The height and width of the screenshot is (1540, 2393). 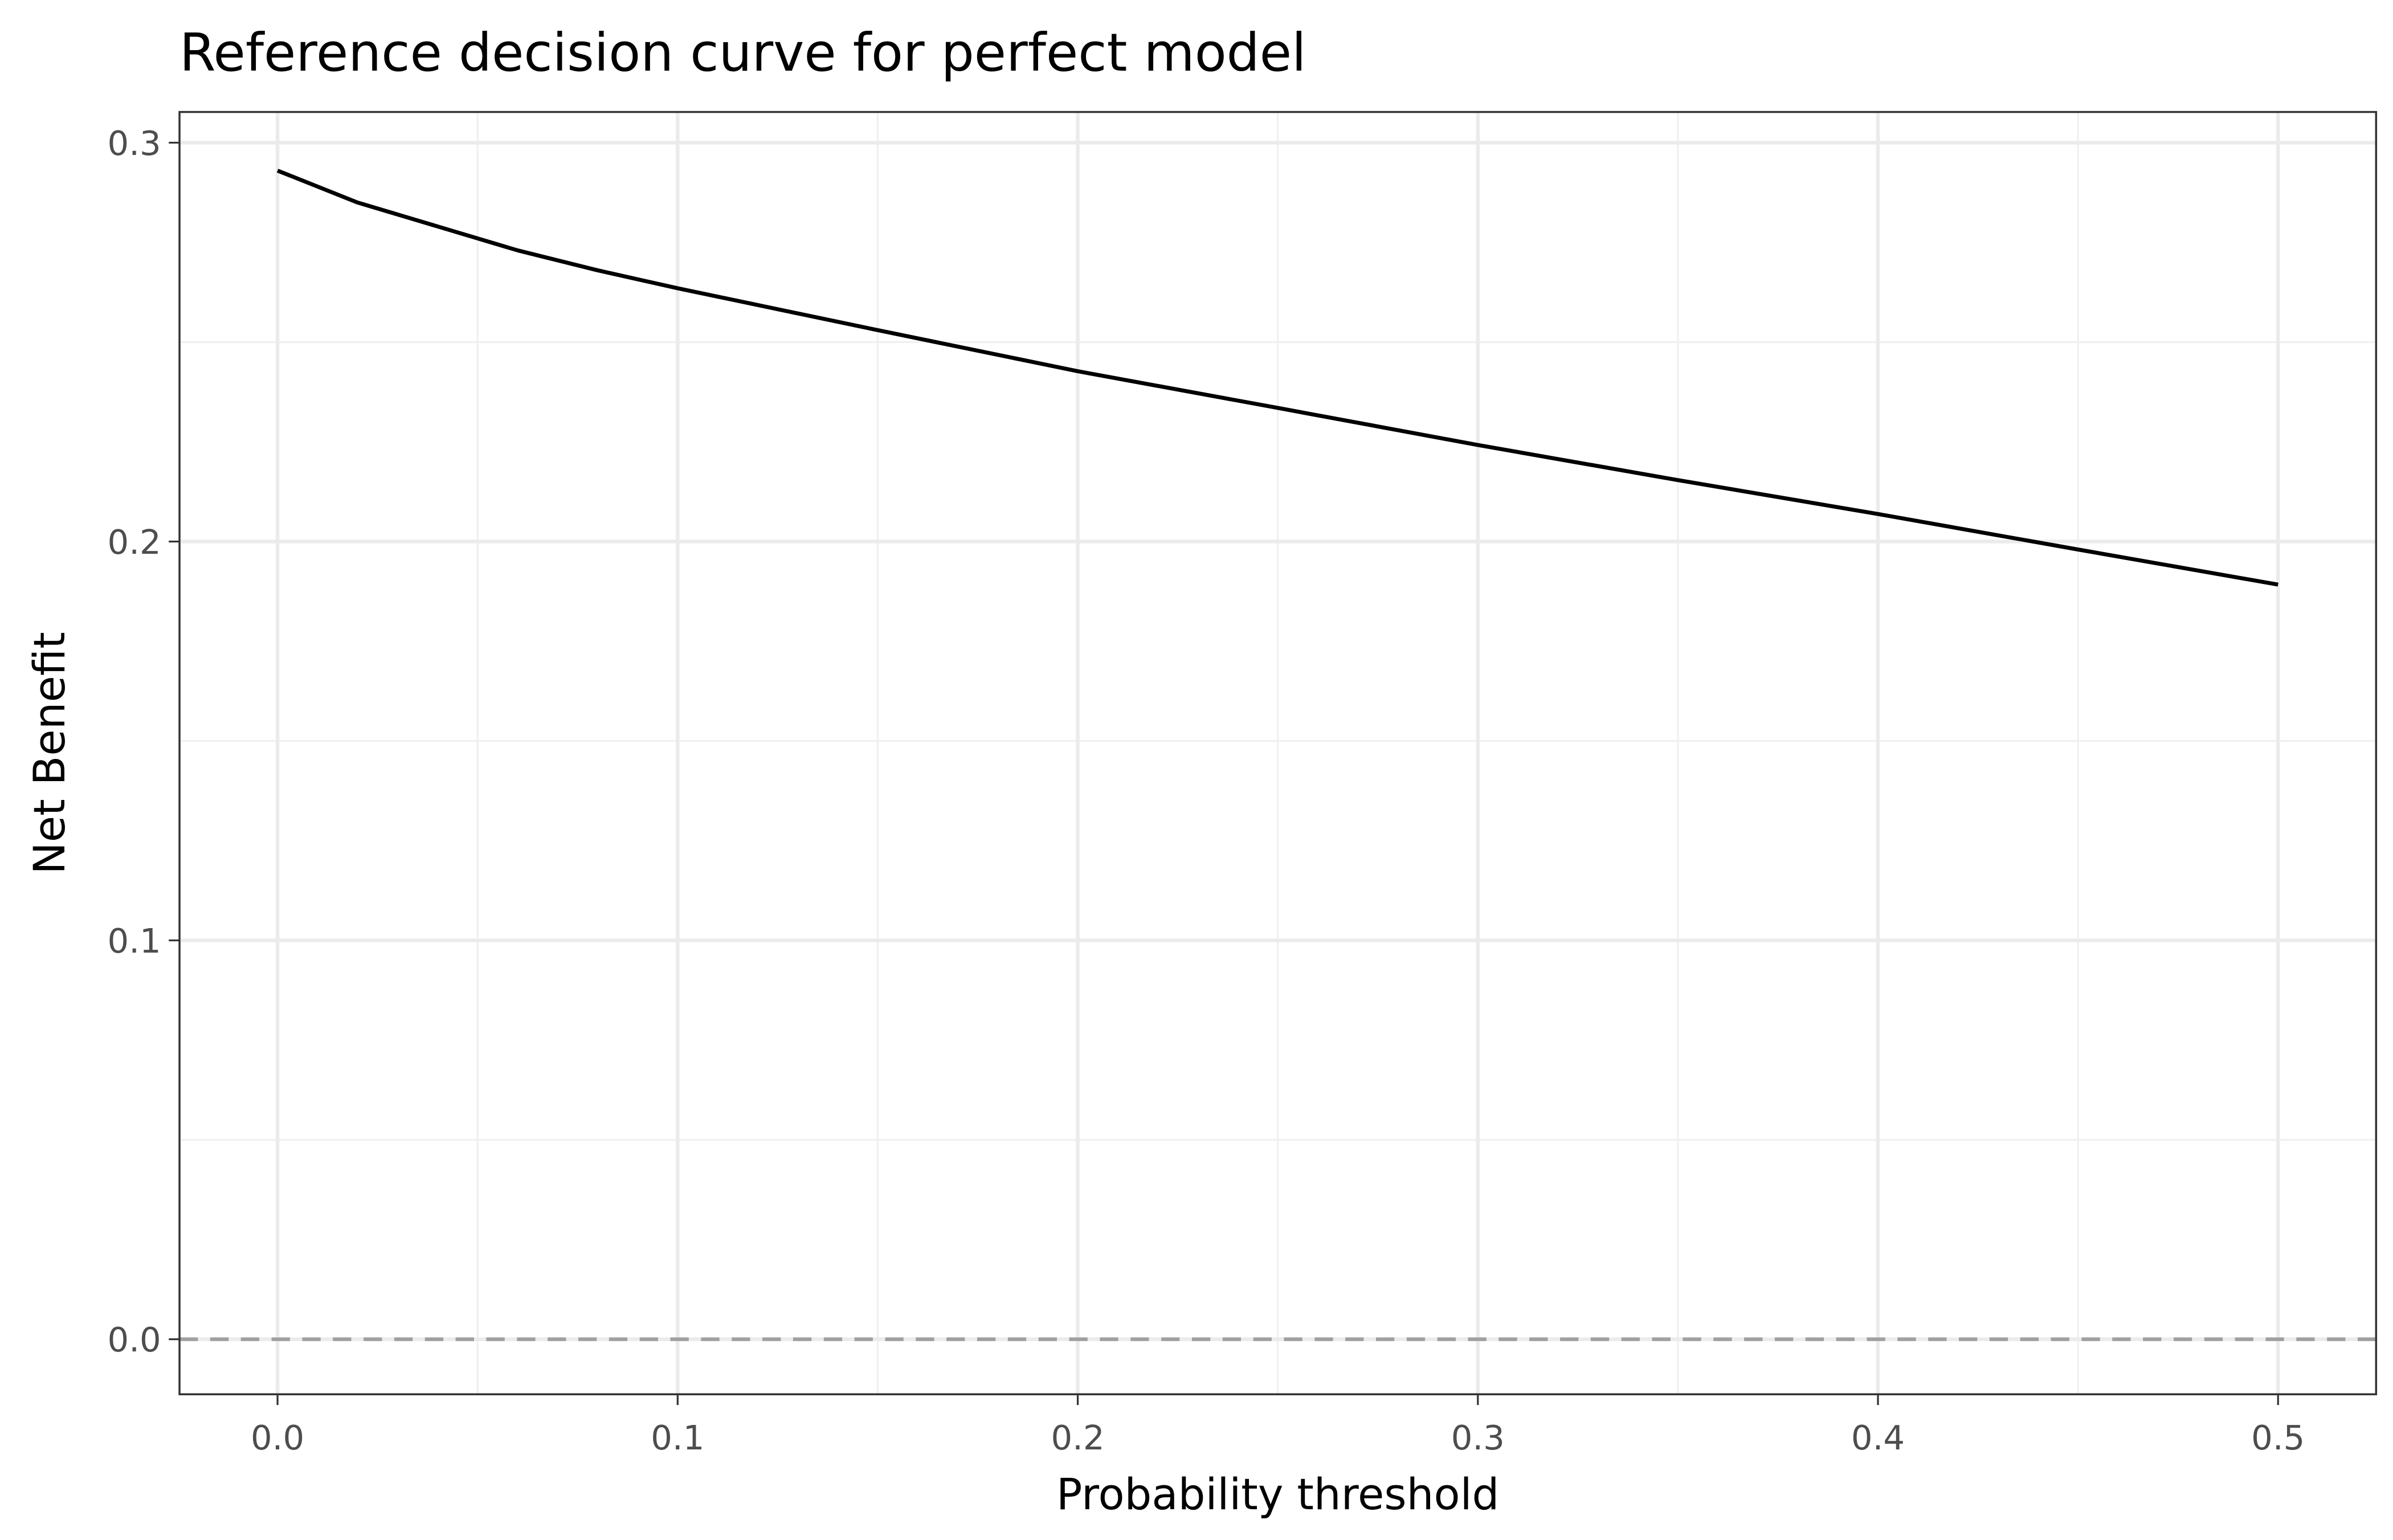 What do you see at coordinates (1277, 1494) in the screenshot?
I see `x-axis-label: Probability threshold` at bounding box center [1277, 1494].